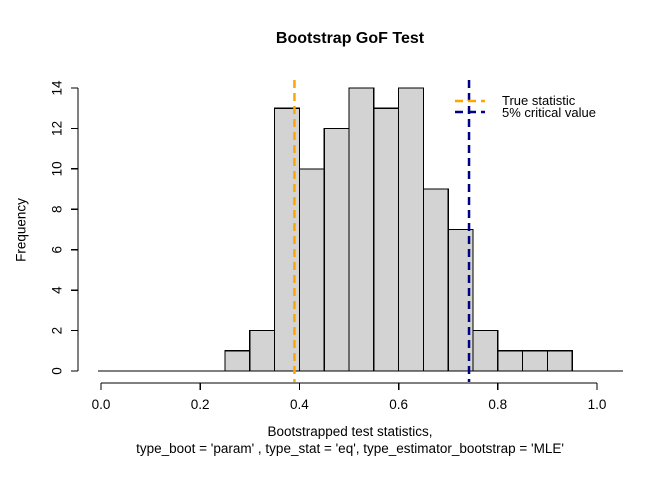 This screenshot has width=672, height=480. What do you see at coordinates (21, 230) in the screenshot?
I see `y-axis-label: Frequency` at bounding box center [21, 230].